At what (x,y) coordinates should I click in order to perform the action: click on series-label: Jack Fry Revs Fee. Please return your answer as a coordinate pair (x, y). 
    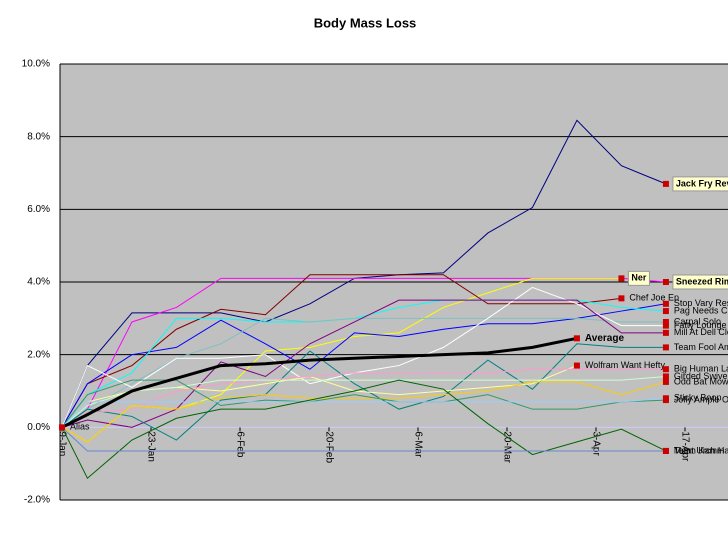
    Looking at the image, I should click on (702, 183).